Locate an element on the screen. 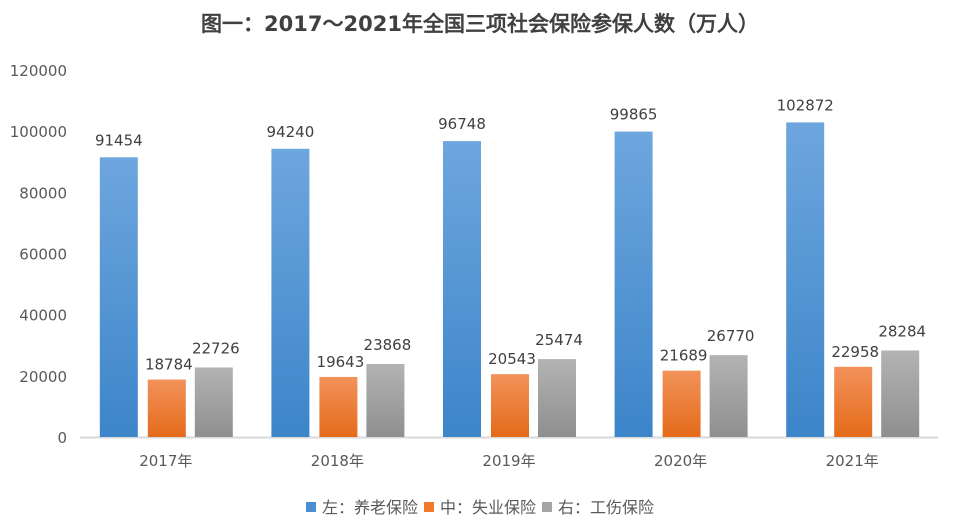  legend-item: 左：养老保险 is located at coordinates (361, 506).